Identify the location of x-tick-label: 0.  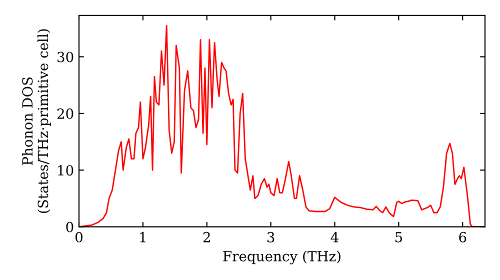
(78, 237).